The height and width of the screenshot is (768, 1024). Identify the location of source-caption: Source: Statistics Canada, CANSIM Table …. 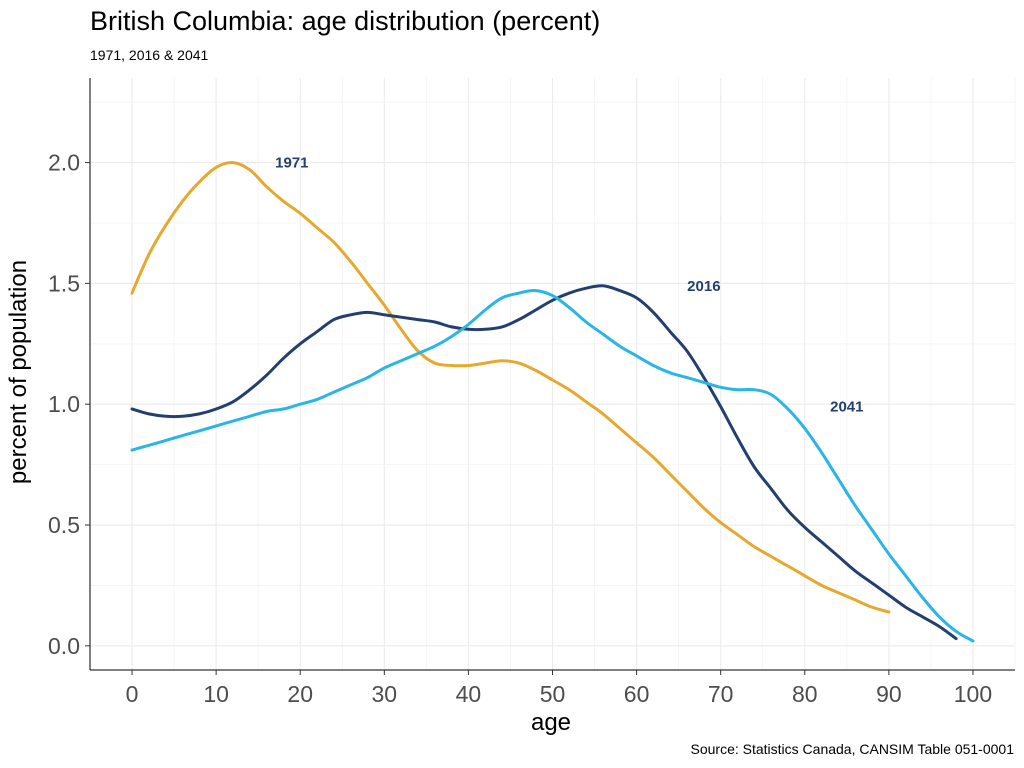
(852, 749).